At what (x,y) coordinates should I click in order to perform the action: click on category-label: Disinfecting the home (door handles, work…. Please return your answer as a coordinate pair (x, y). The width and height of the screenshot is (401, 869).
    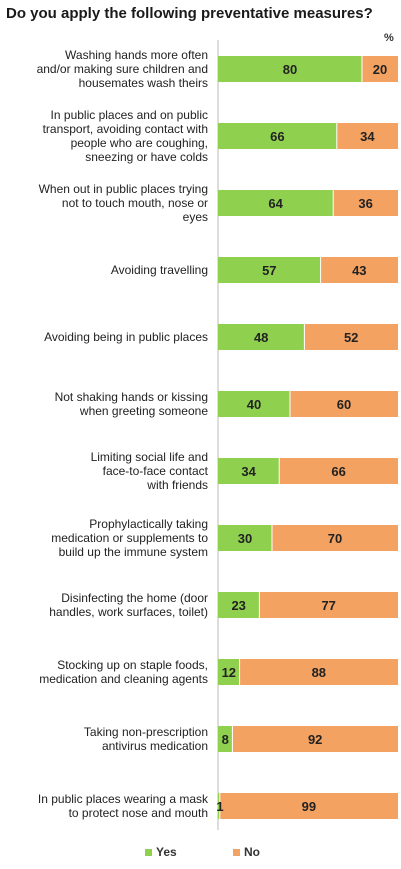
    Looking at the image, I should click on (128, 605).